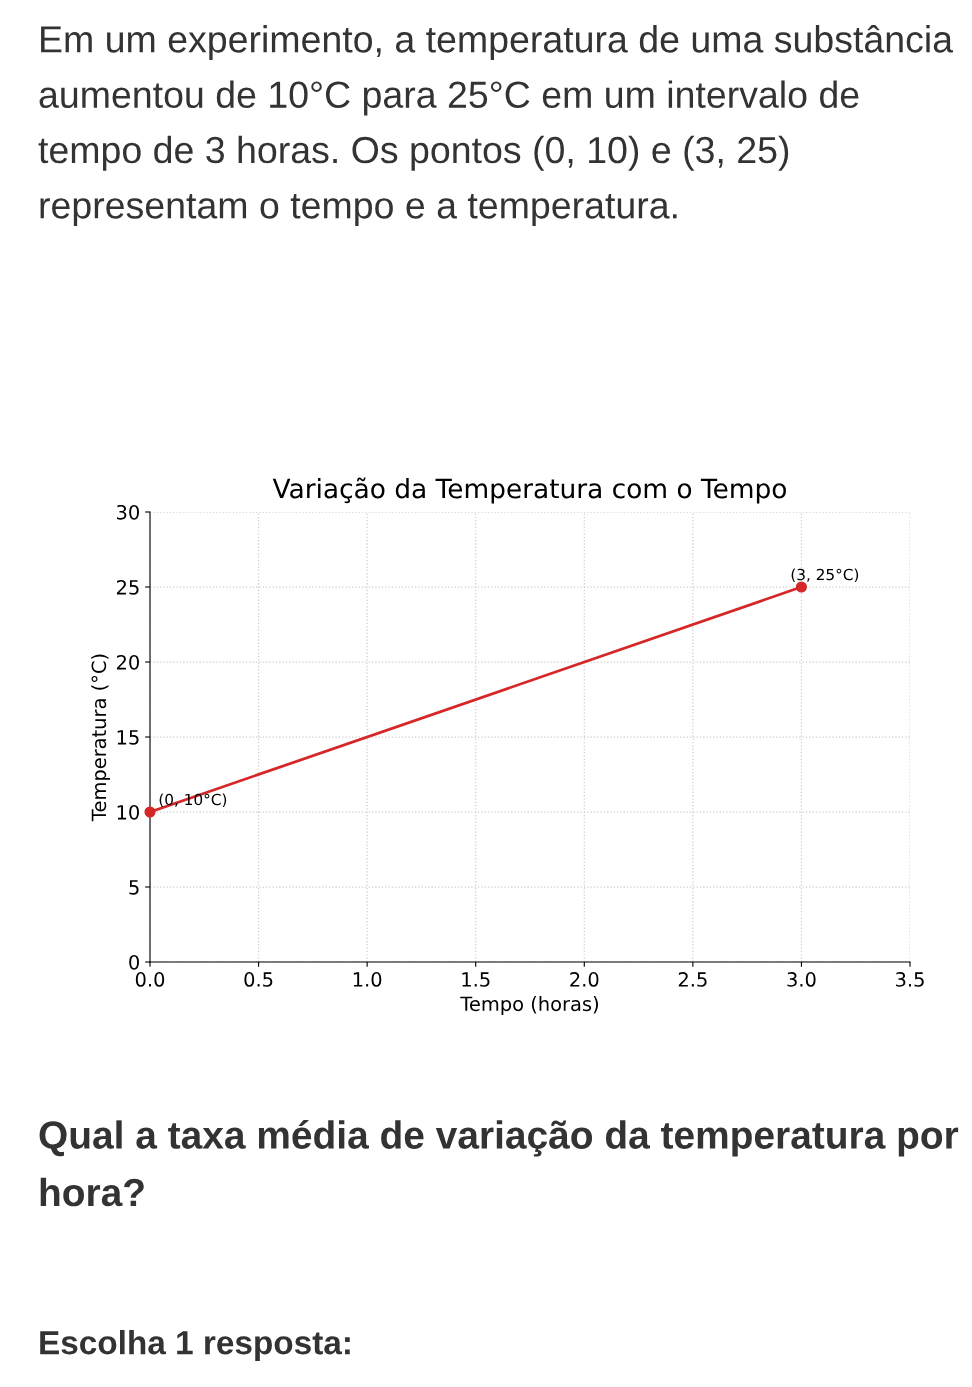  I want to click on x-tick-label: 3.5, so click(910, 979).